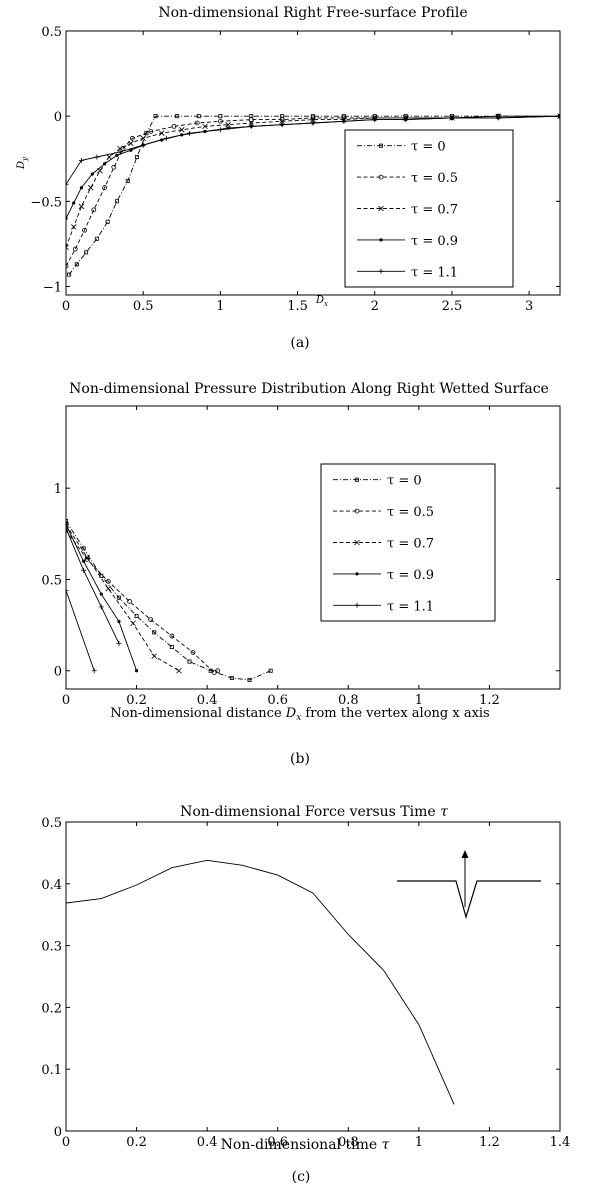  I want to click on chart-b-y-ticks: 00.51, so click(300, 581).